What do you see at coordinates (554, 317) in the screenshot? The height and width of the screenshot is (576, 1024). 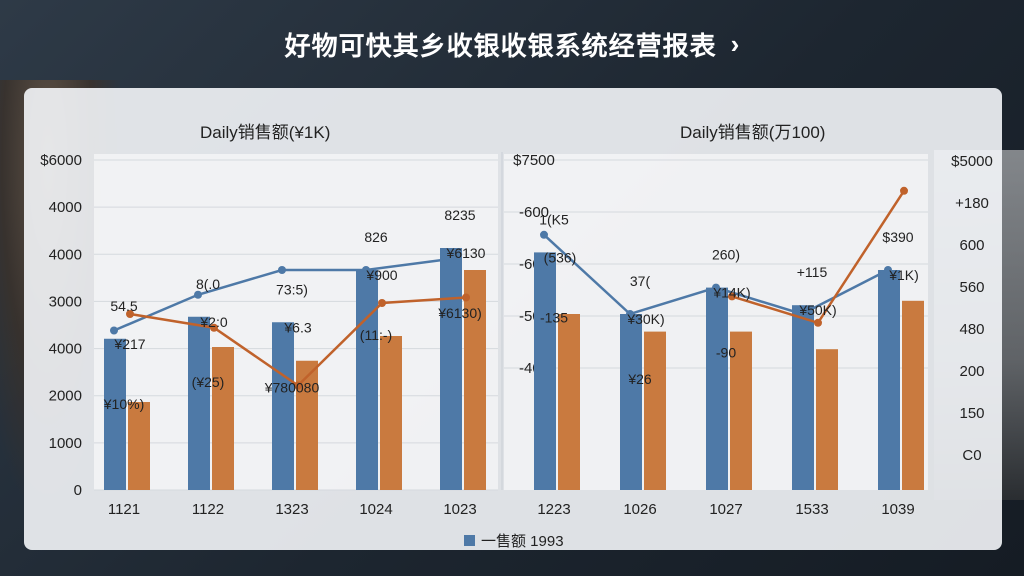 I see `chart-2-data-label: -135` at bounding box center [554, 317].